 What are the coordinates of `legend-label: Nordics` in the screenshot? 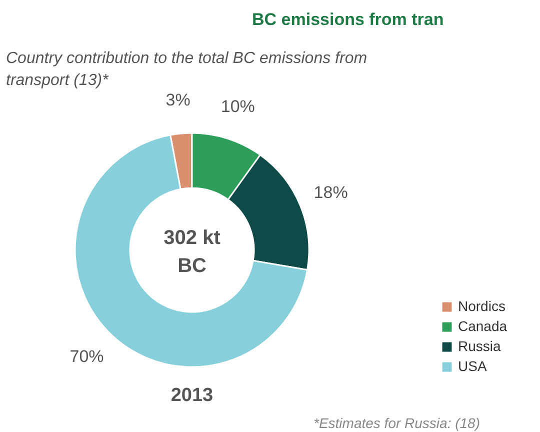 It's located at (482, 306).